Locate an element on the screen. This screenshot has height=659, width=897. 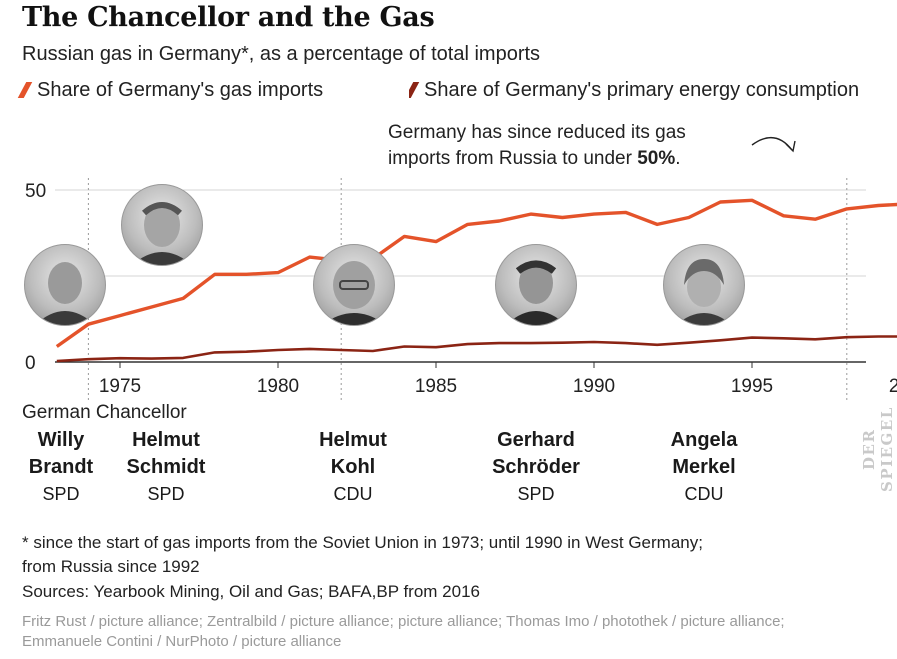
annotation-arrowhead is located at coordinates (790, 146).